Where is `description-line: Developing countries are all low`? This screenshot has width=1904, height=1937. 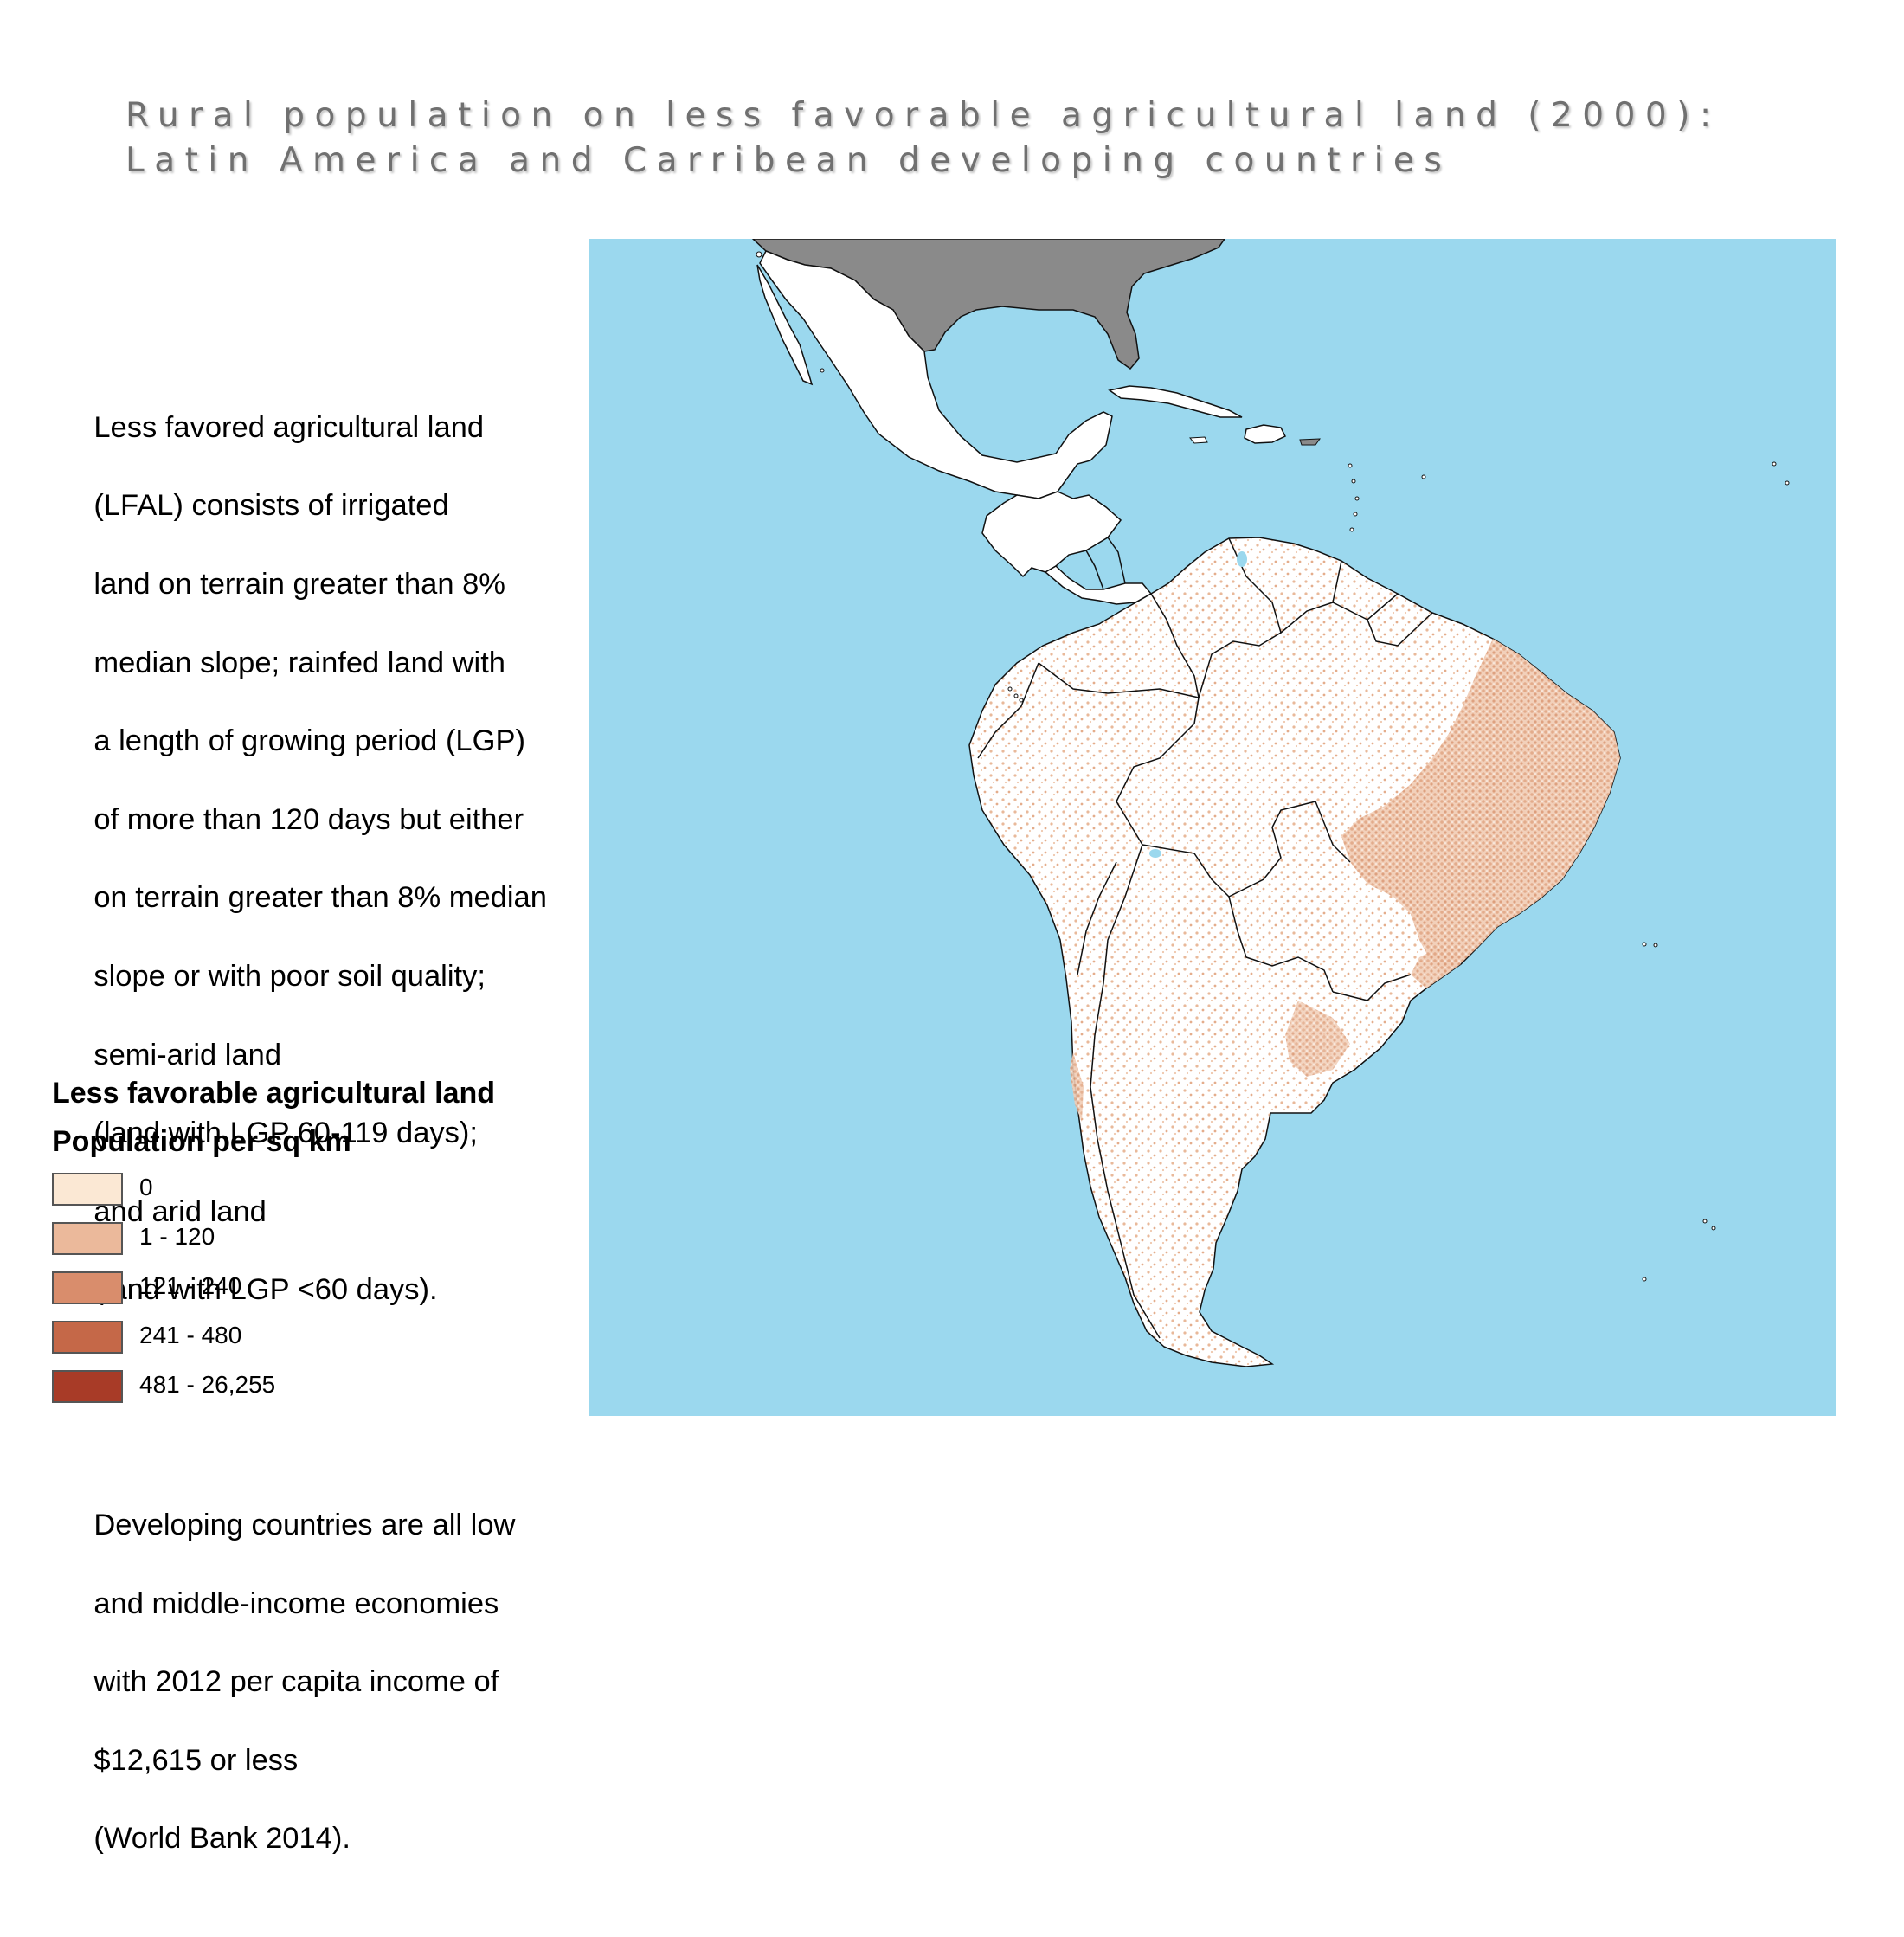
description-line: Developing countries are all low is located at coordinates (304, 1524).